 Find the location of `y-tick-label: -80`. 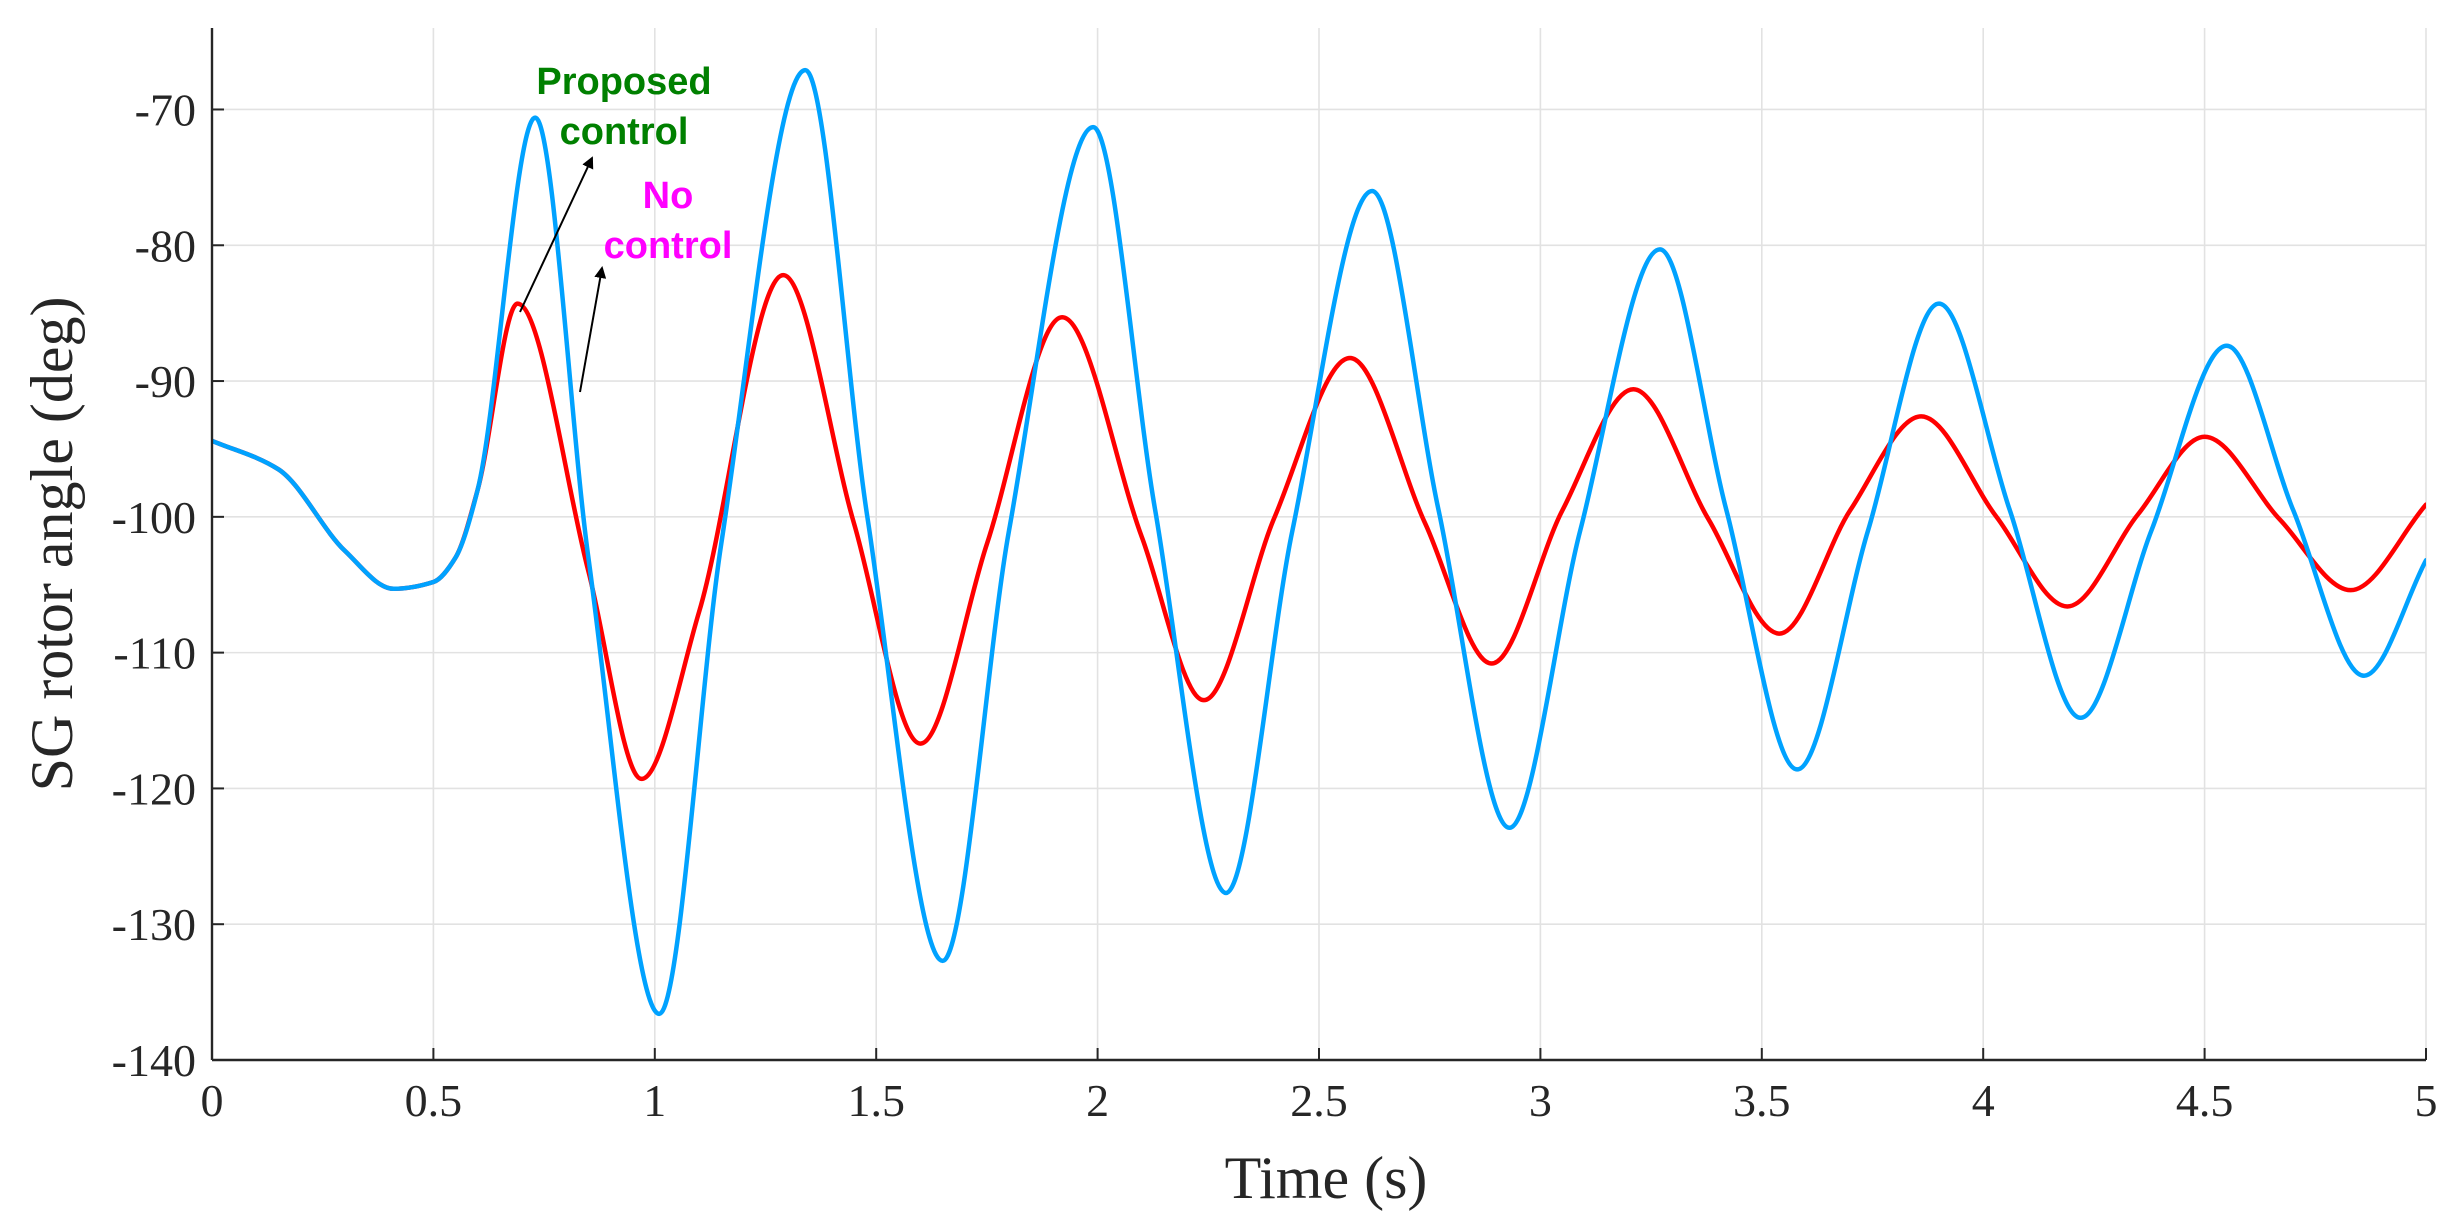

y-tick-label: -80 is located at coordinates (165, 245).